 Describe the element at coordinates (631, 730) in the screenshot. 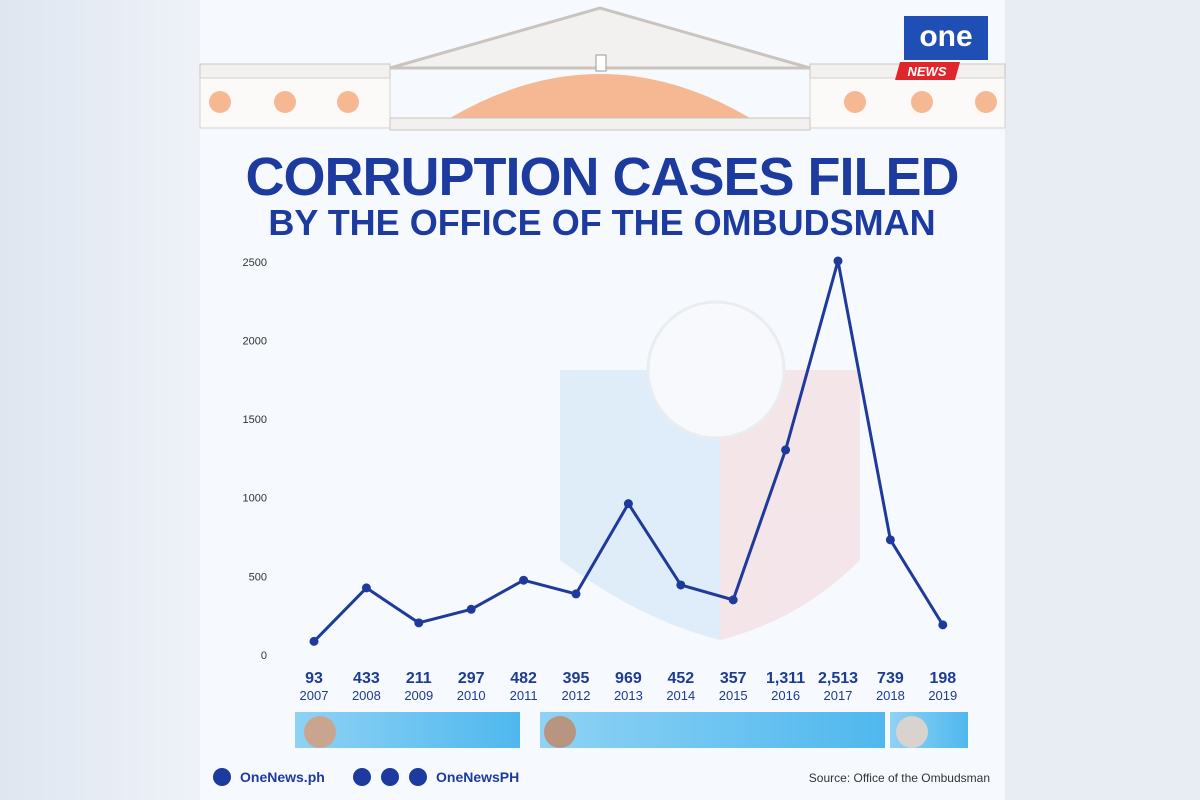

I see `photo-strip` at that location.